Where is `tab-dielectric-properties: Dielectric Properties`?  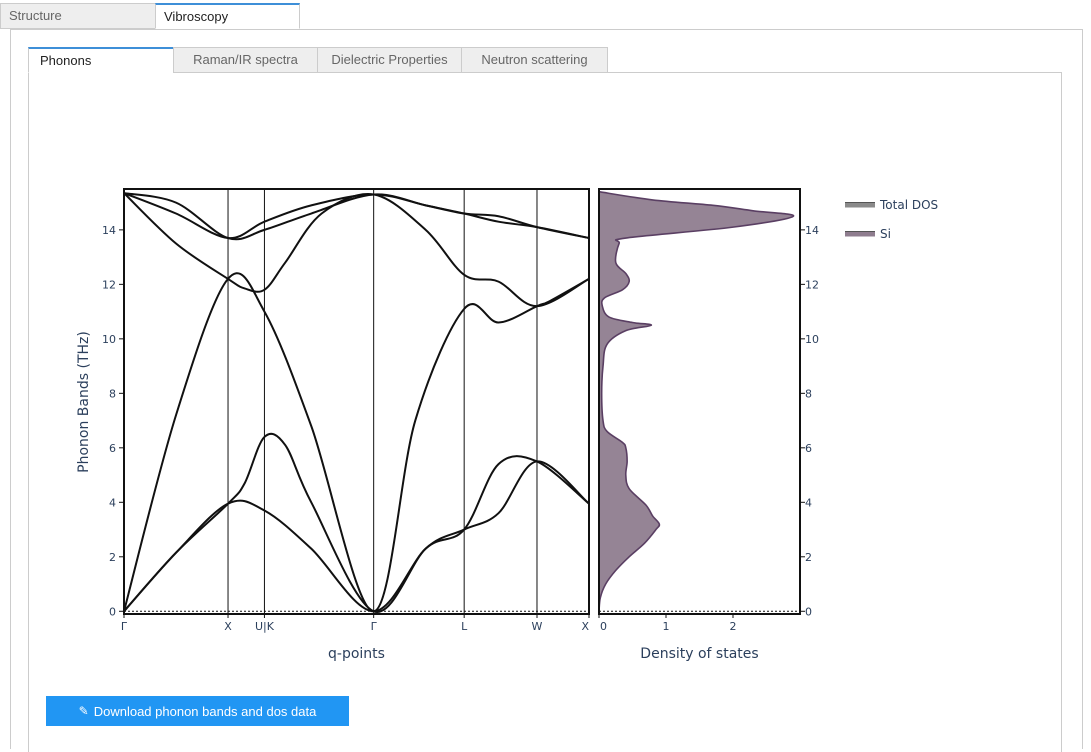 tab-dielectric-properties: Dielectric Properties is located at coordinates (389, 60).